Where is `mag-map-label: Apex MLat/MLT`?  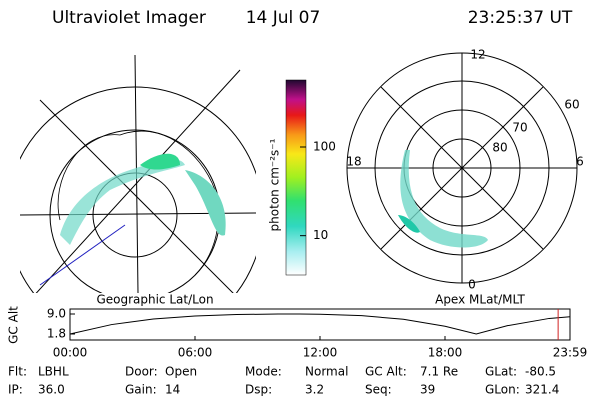
mag-map-label: Apex MLat/MLT is located at coordinates (480, 300).